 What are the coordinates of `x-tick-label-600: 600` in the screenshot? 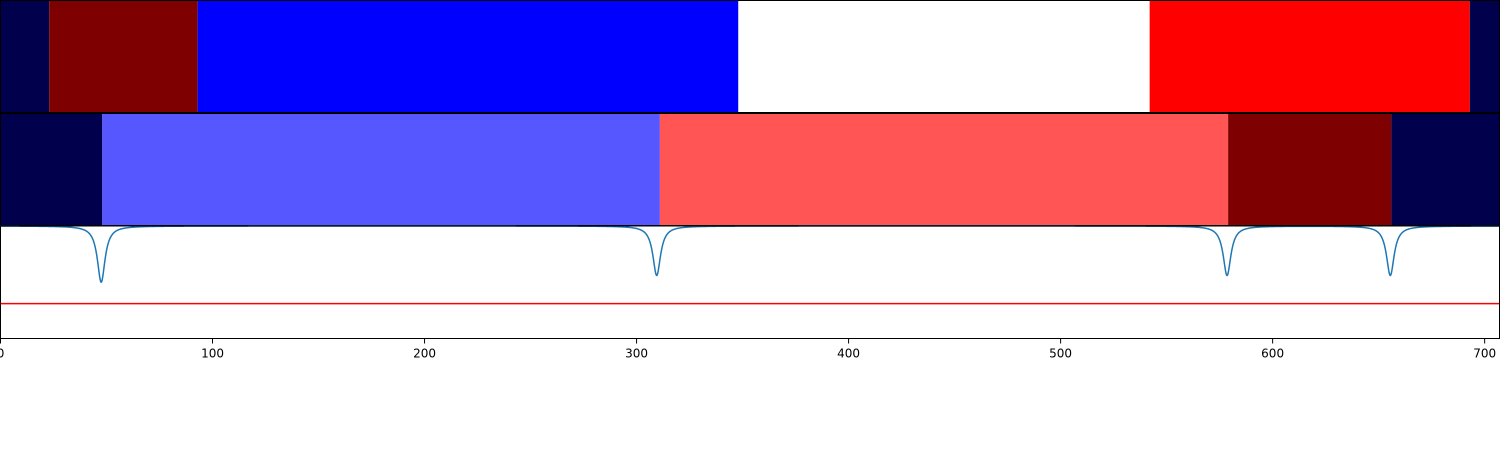 It's located at (1272, 354).